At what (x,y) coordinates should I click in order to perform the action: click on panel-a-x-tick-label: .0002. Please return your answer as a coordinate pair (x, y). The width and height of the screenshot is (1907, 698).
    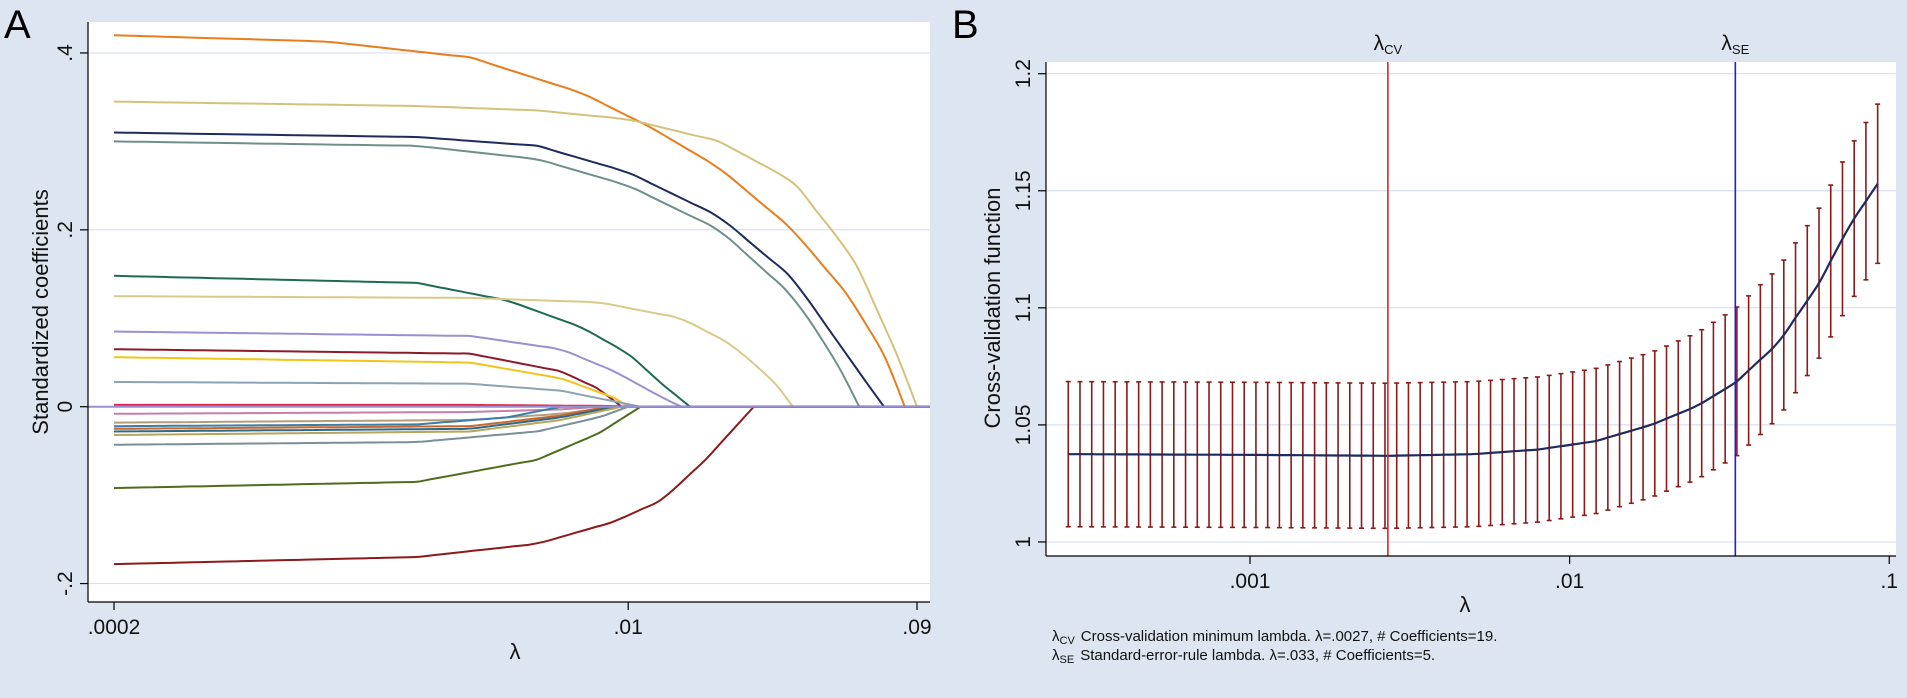
    Looking at the image, I should click on (114, 627).